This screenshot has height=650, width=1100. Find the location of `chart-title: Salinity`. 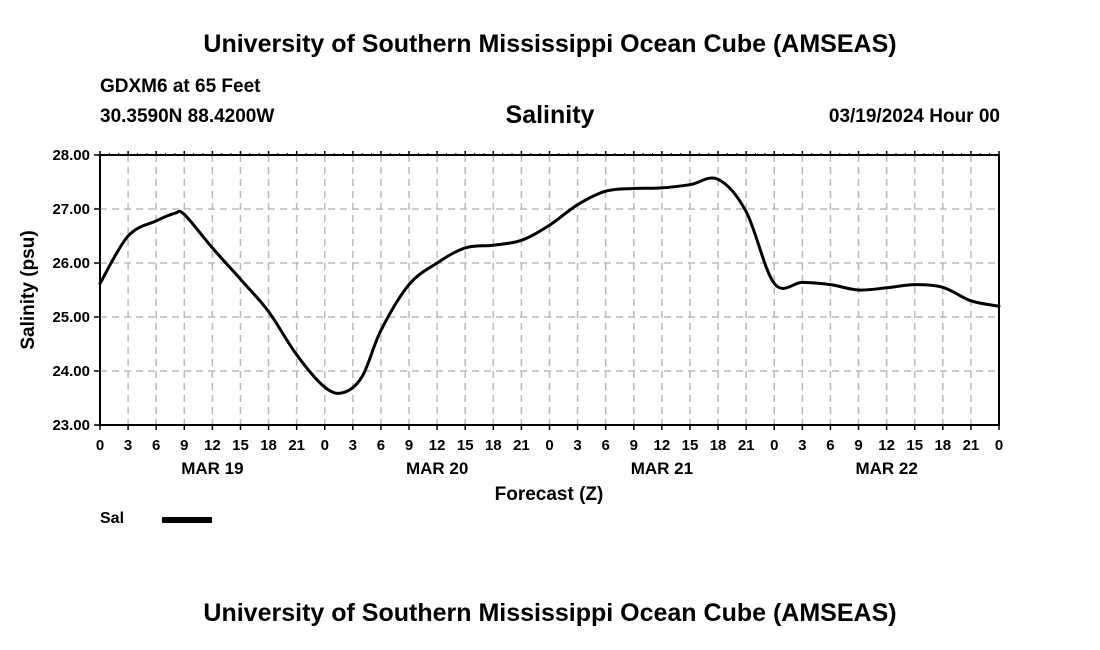

chart-title: Salinity is located at coordinates (550, 115).